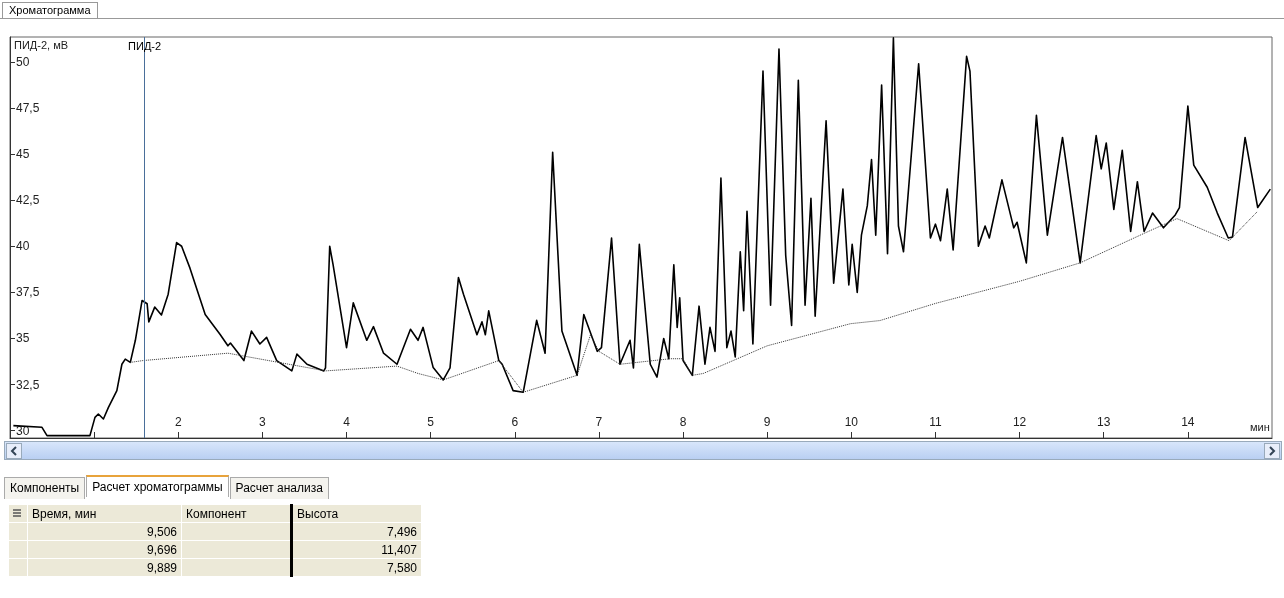 The height and width of the screenshot is (598, 1284). I want to click on y-tick-label: 45, so click(23, 154).